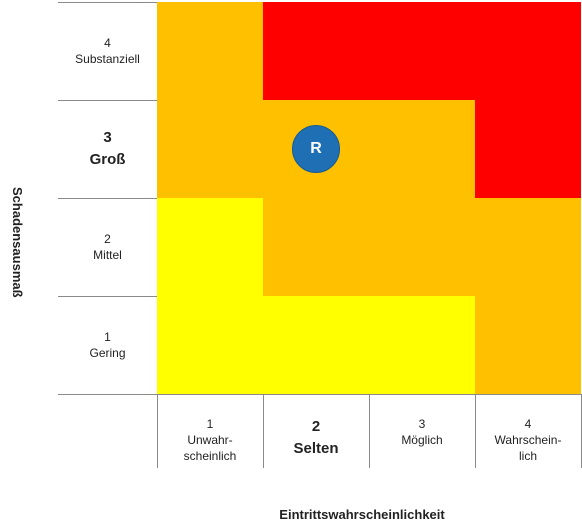 Image resolution: width=582 pixels, height=529 pixels. Describe the element at coordinates (528, 424) in the screenshot. I see `column-label-number: 4` at that location.